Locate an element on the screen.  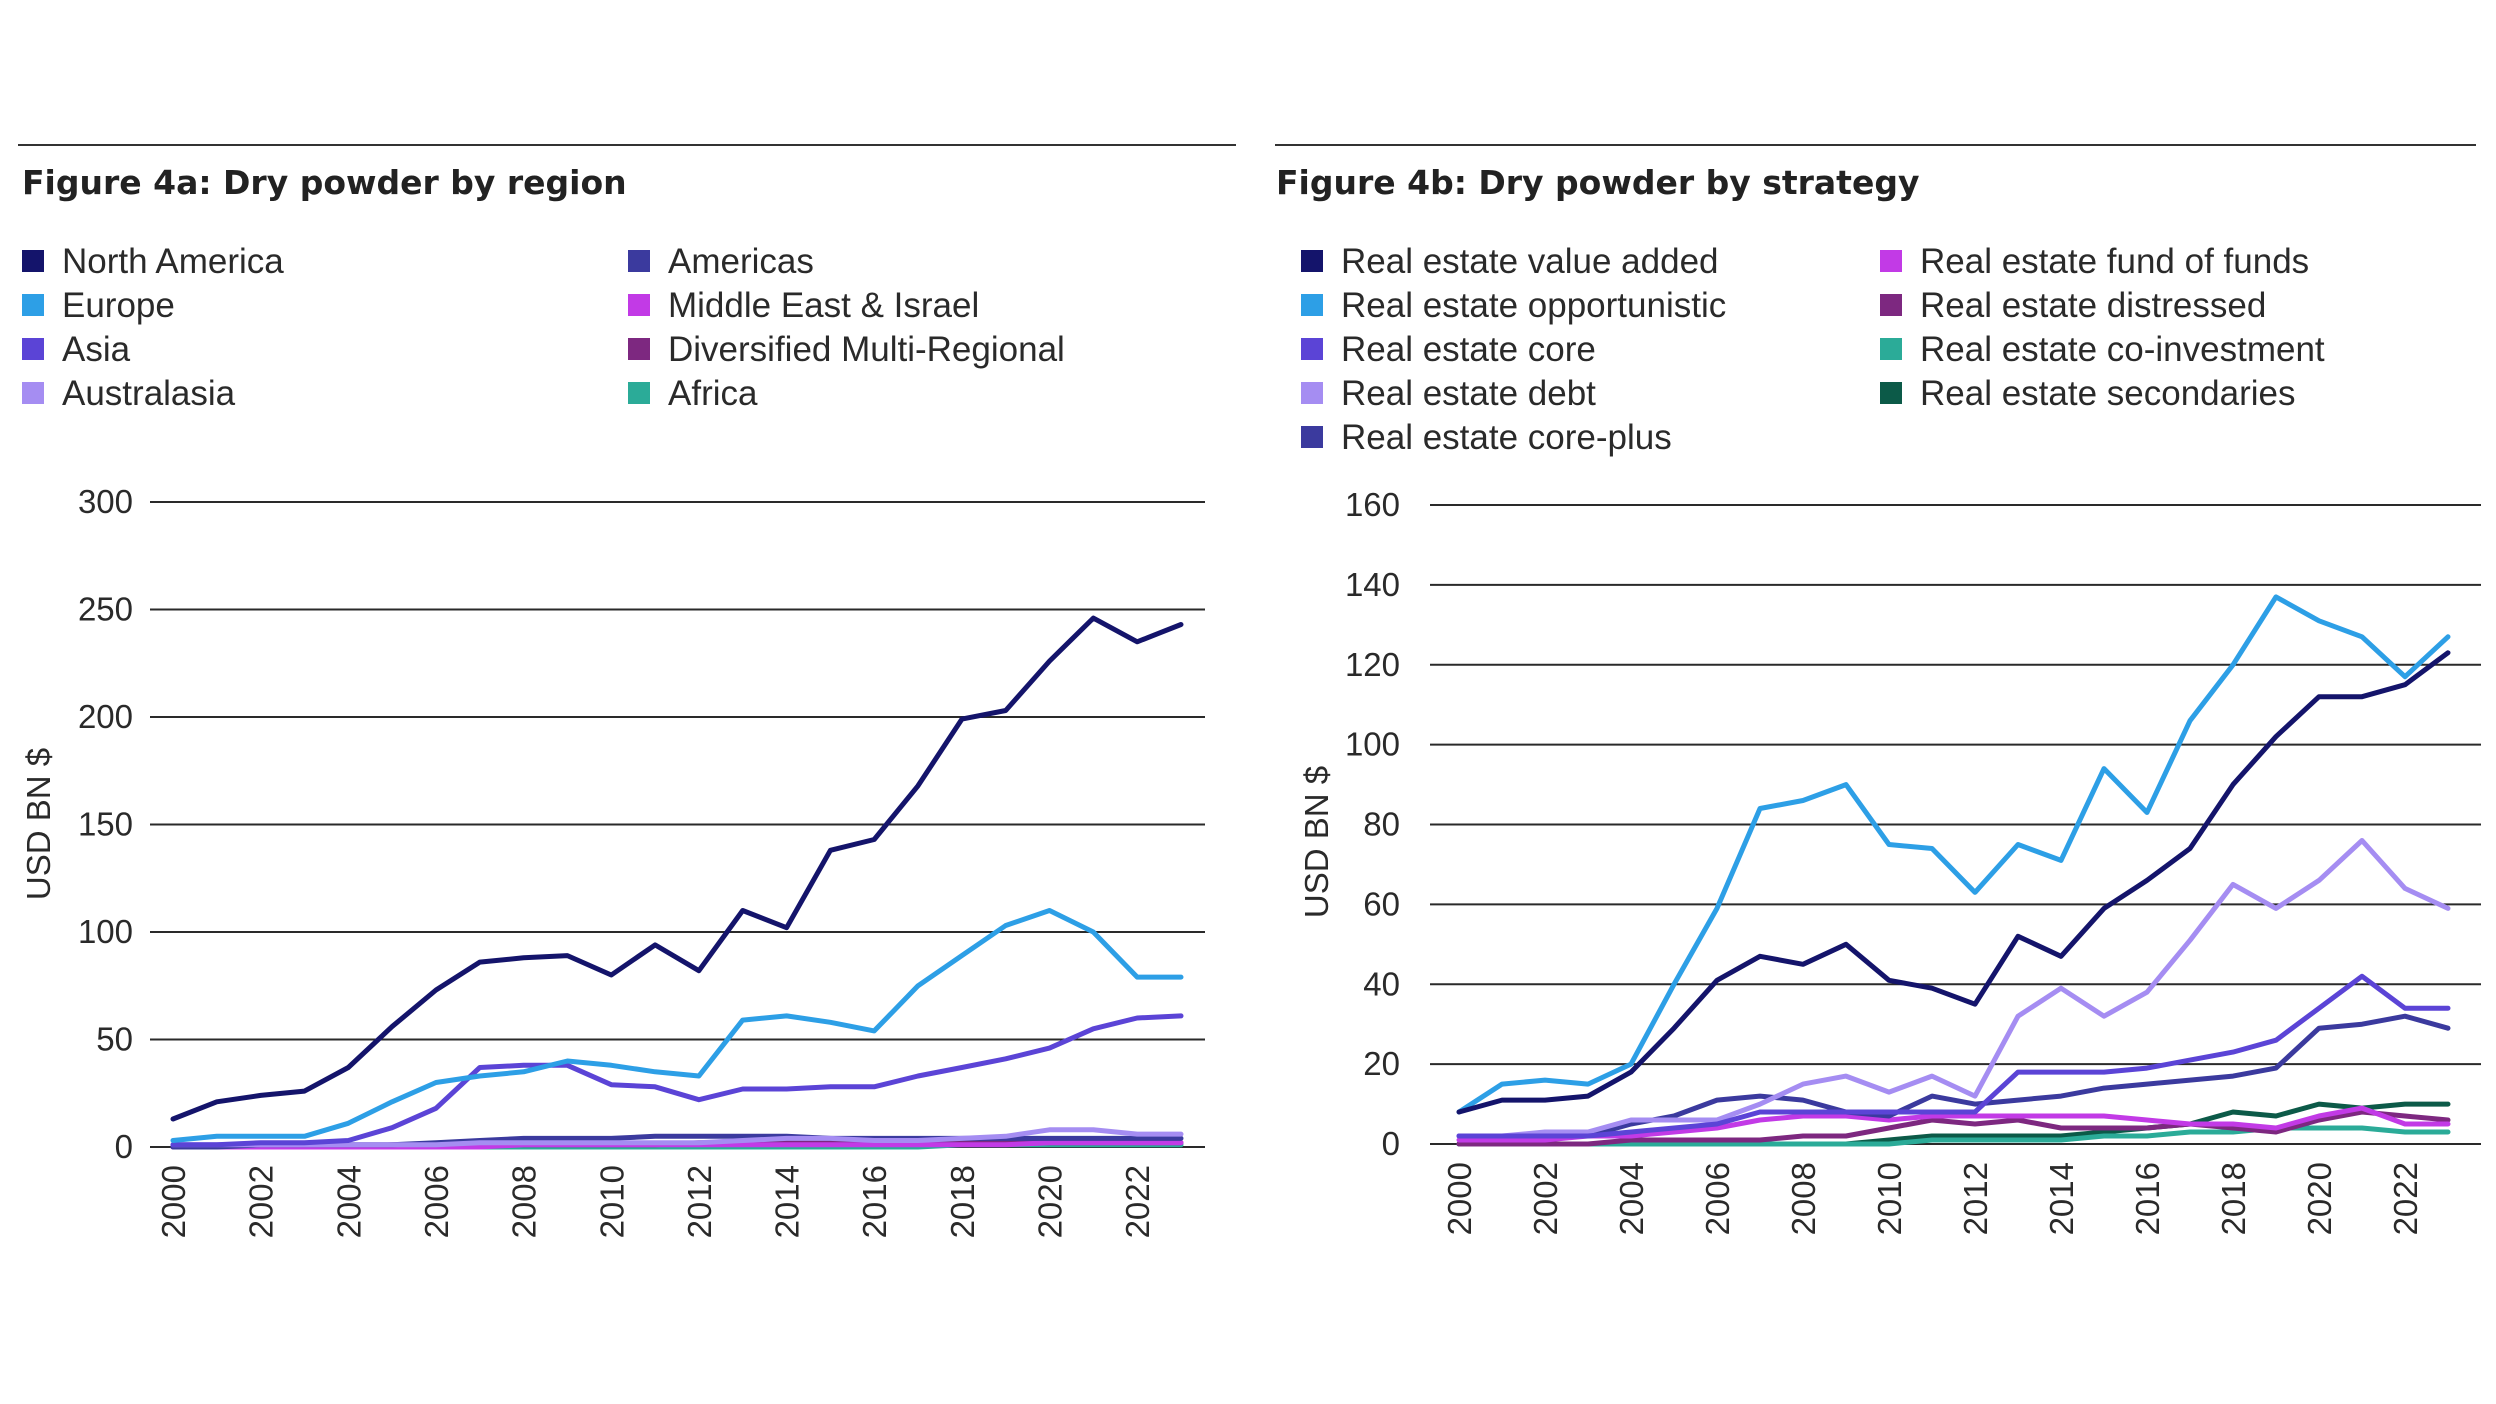
series-line-real-estate-value-added is located at coordinates (1953, 882).